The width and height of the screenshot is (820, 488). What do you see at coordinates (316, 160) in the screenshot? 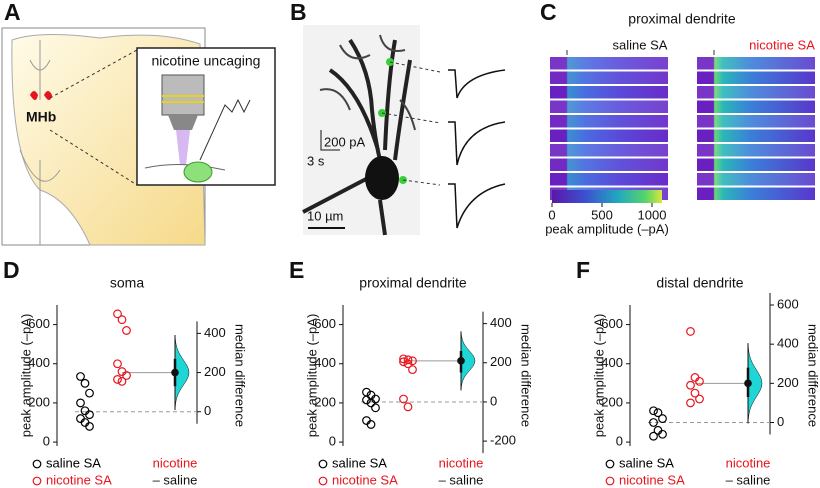
I see `time-scale: 3 s` at bounding box center [316, 160].